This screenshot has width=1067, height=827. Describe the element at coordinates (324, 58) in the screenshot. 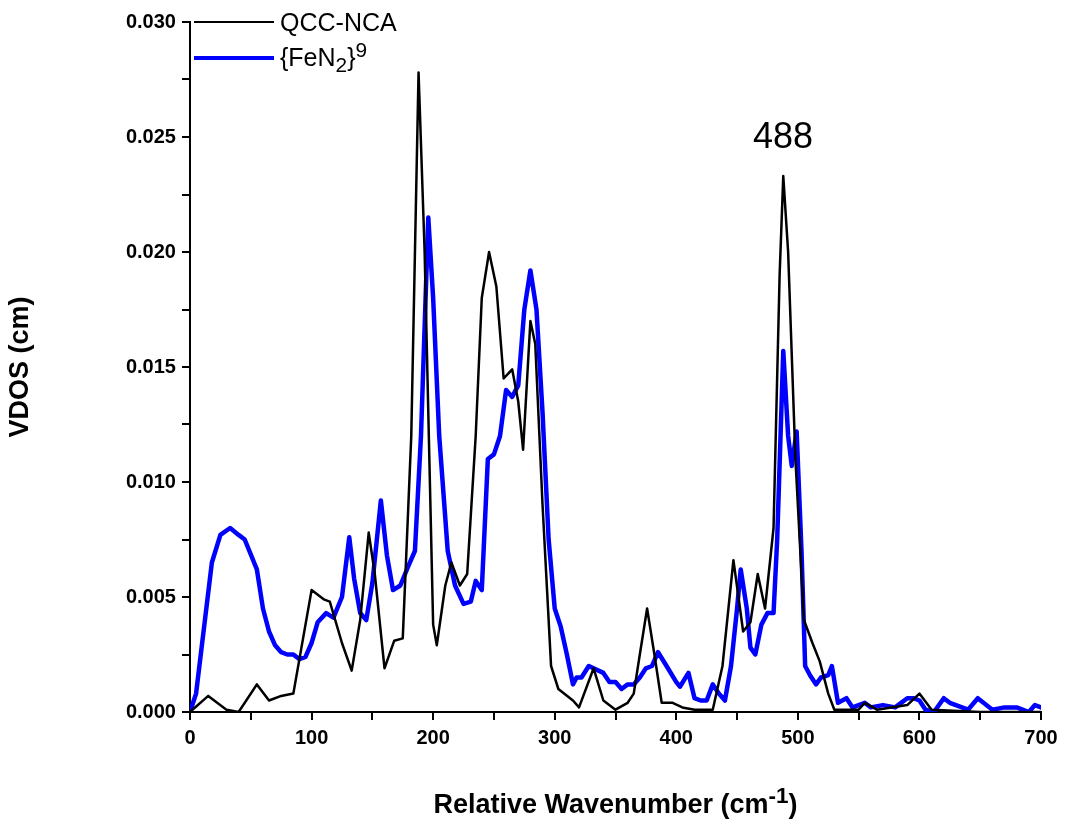

I see `legend-label: {FeN$_{2}$}$^{9}$` at that location.